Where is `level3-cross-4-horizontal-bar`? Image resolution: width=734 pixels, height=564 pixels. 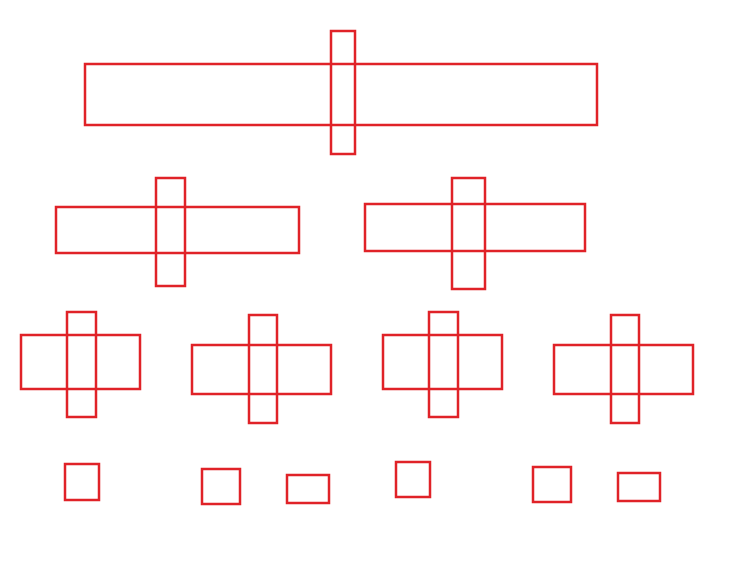 level3-cross-4-horizontal-bar is located at coordinates (623, 369).